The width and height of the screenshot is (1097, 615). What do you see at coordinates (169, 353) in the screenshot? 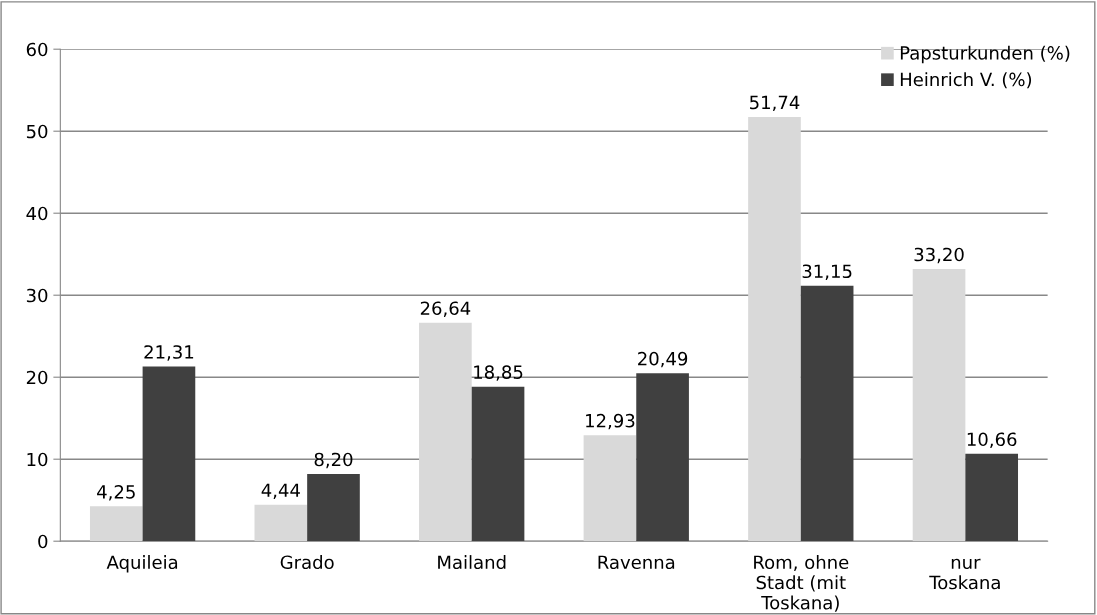
I see `data-label: 21,31` at bounding box center [169, 353].